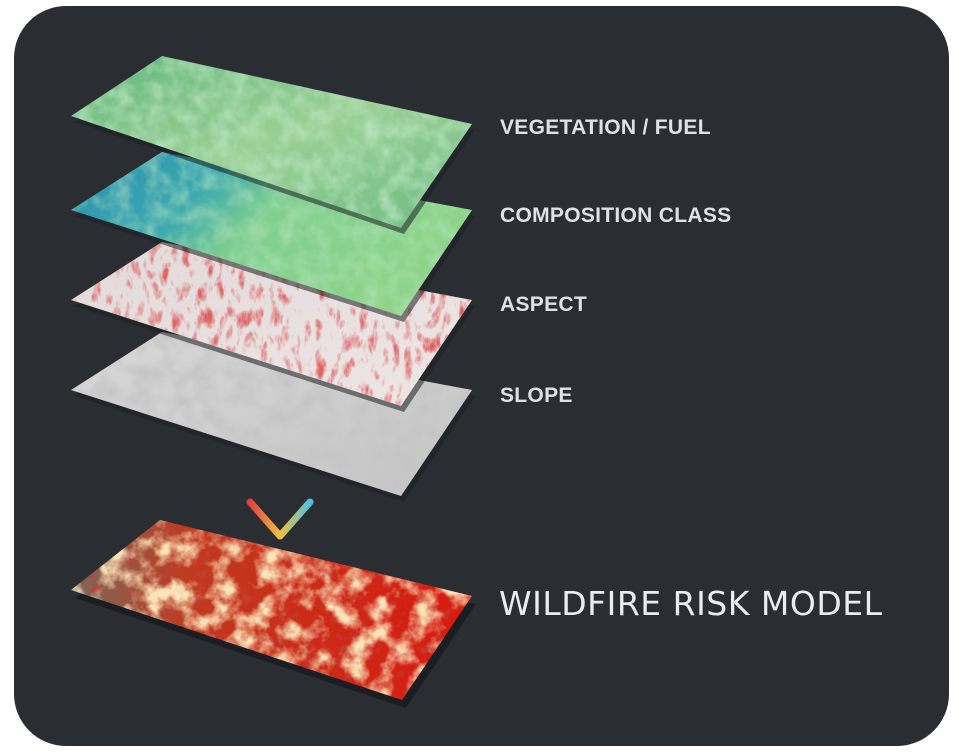 Image resolution: width=955 pixels, height=752 pixels. What do you see at coordinates (273, 145) in the screenshot?
I see `vegetation-fuel-layer` at bounding box center [273, 145].